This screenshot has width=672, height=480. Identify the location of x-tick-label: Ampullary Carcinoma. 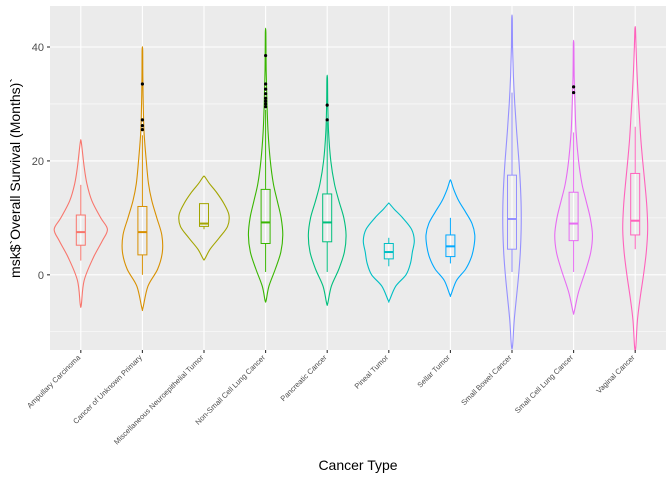
(54, 381).